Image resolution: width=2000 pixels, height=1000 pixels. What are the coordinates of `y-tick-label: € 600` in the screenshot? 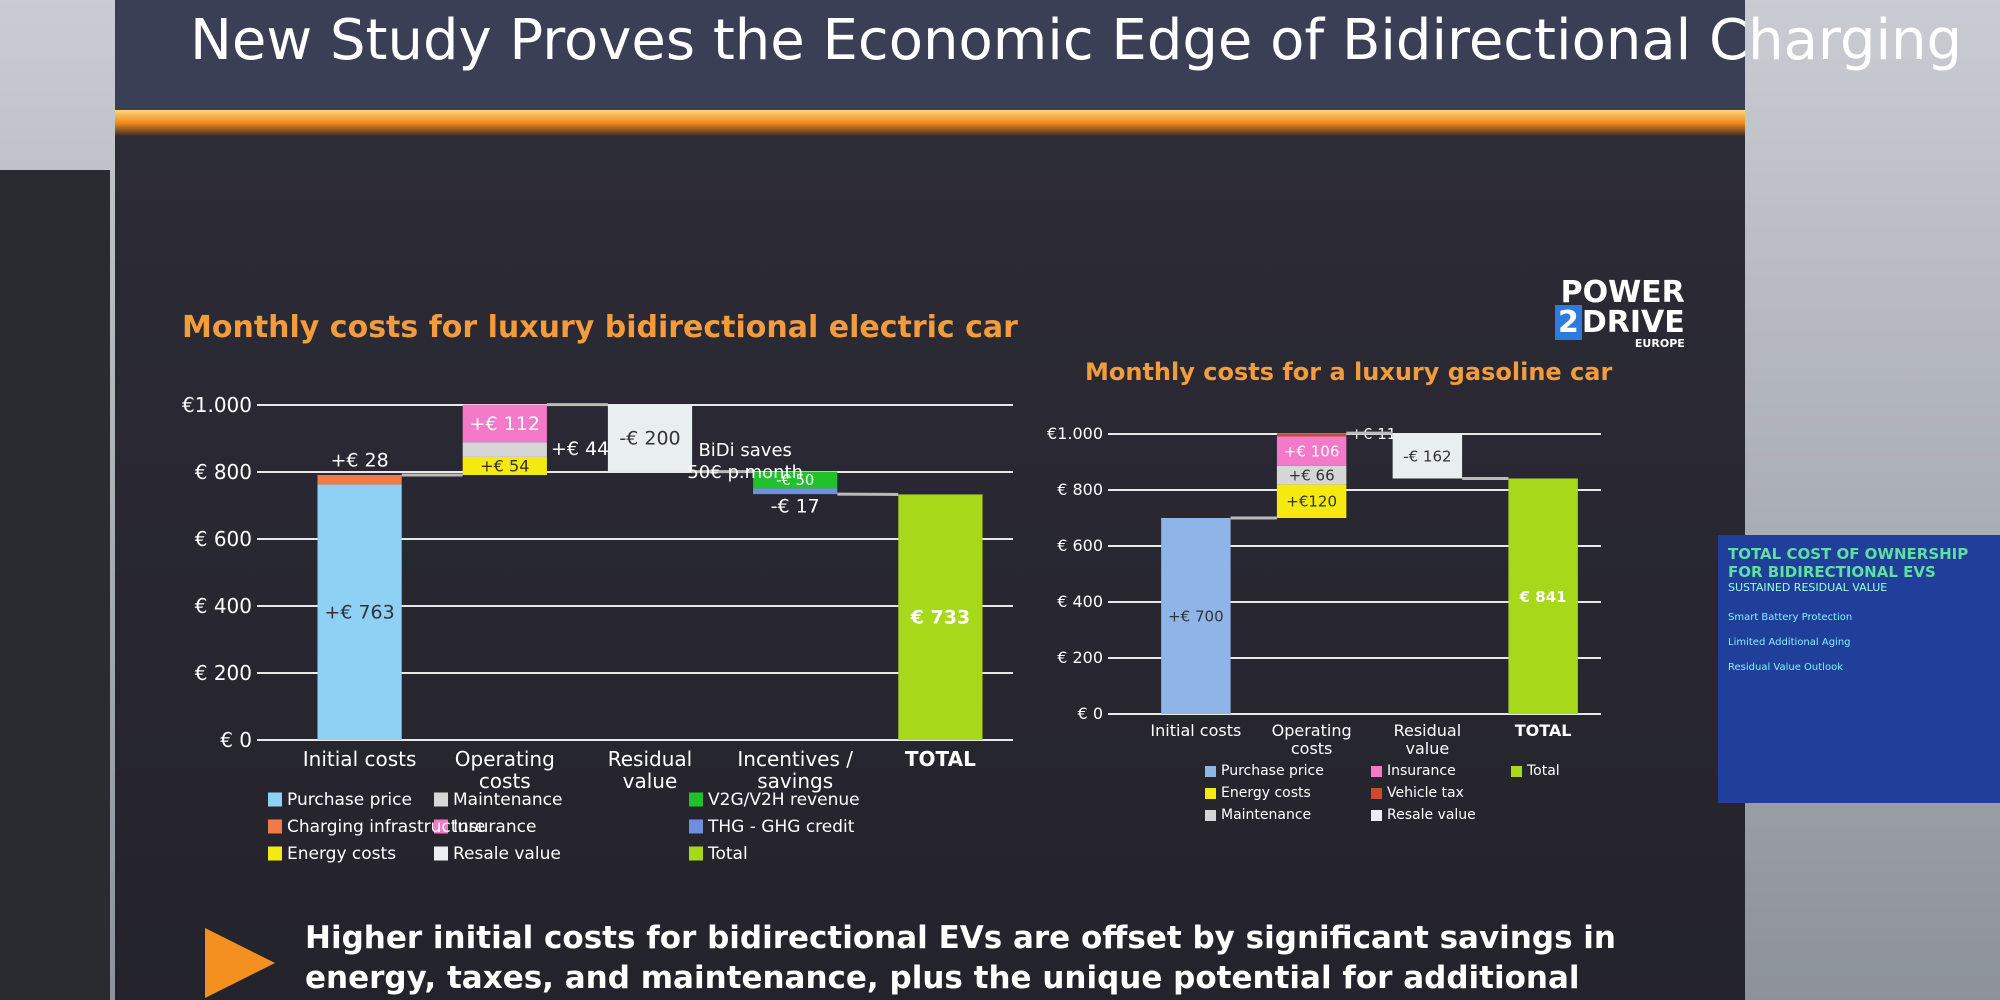 It's located at (1080, 545).